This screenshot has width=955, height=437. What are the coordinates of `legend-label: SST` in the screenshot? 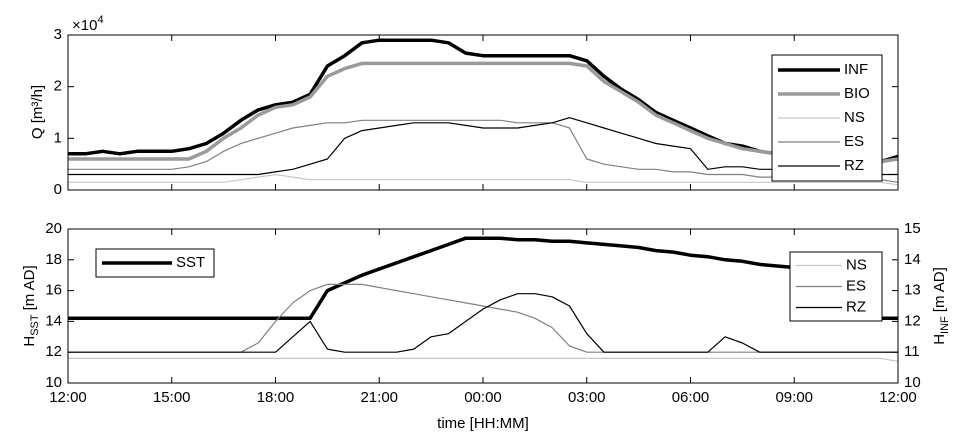 It's located at (190, 262).